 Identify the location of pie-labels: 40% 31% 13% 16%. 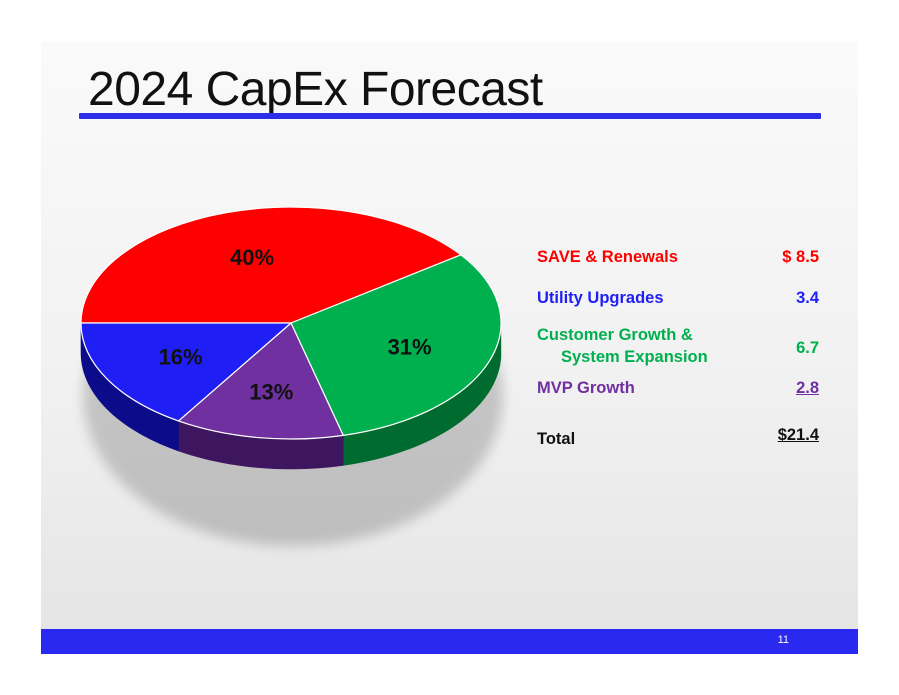
(295, 325).